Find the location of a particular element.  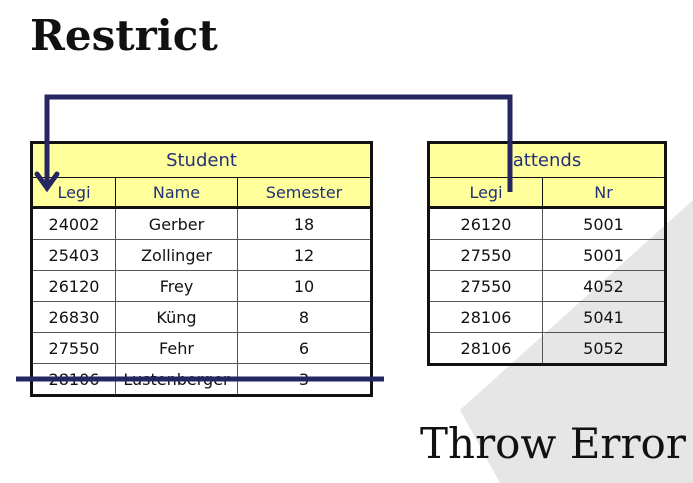

table-row: 26830 Küng 8 is located at coordinates (202, 317).